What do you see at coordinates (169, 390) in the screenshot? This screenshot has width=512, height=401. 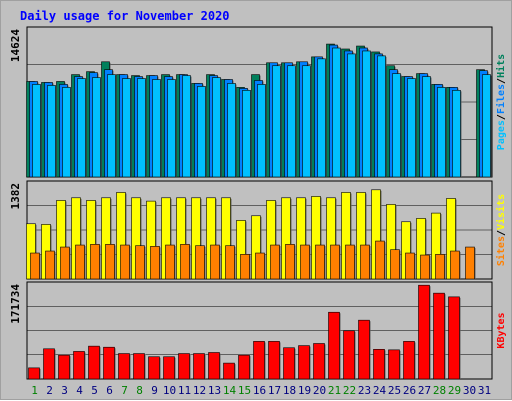 I see `x-tick-label-day-10: 10` at bounding box center [169, 390].